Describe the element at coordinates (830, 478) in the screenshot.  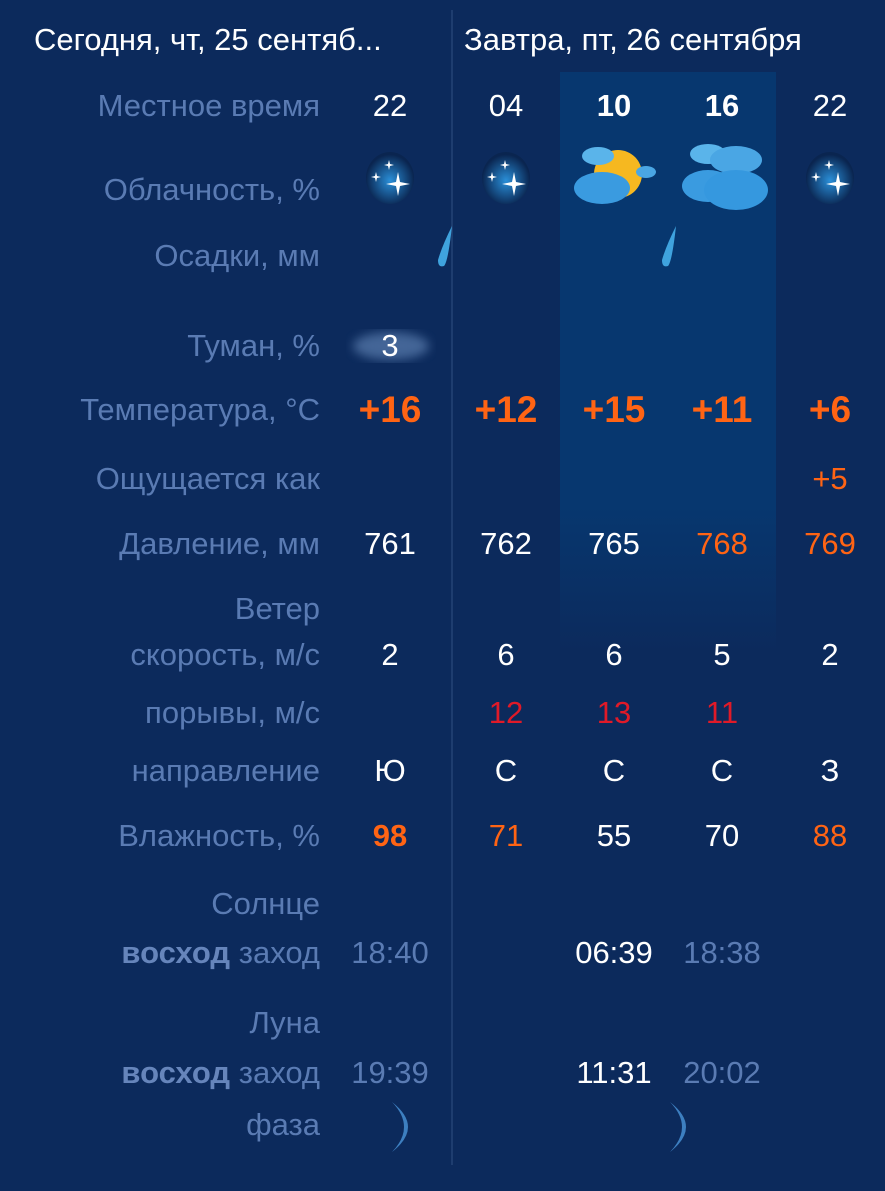
I see `feels-like: +5` at that location.